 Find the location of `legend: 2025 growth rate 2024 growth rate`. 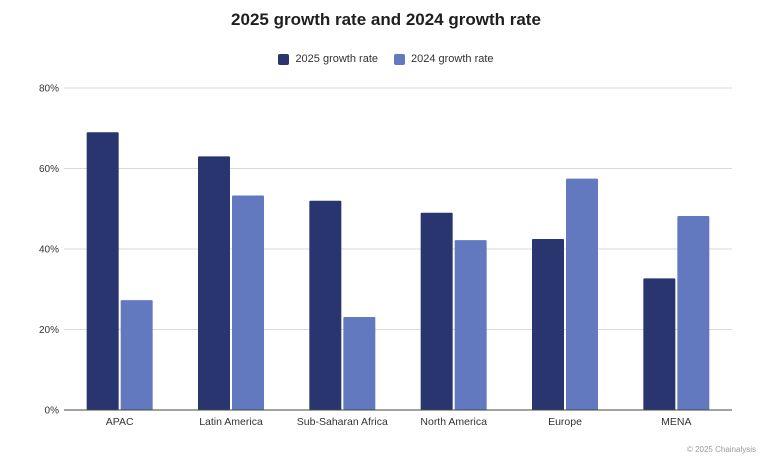

legend: 2025 growth rate 2024 growth rate is located at coordinates (386, 59).